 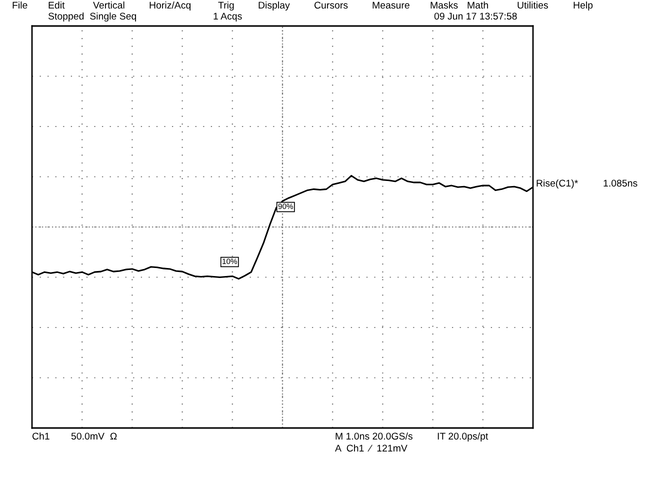 What do you see at coordinates (20, 5) in the screenshot?
I see `text: File` at bounding box center [20, 5].